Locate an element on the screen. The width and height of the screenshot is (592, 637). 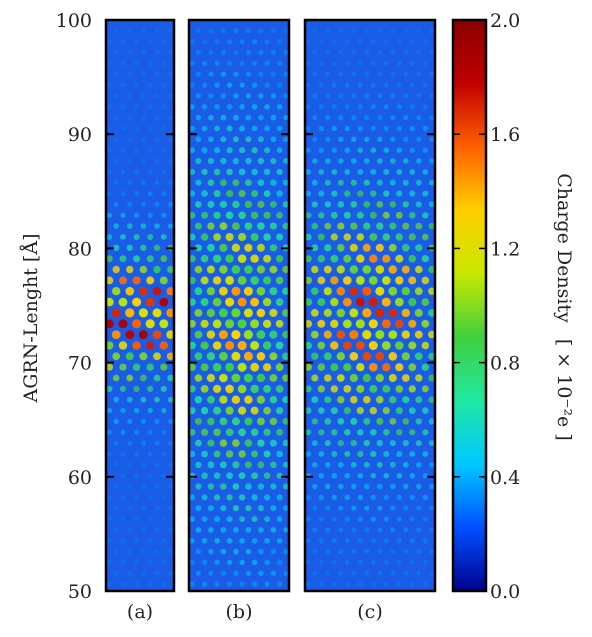
colorbar-label: Charge Density is located at coordinates (564, 248).